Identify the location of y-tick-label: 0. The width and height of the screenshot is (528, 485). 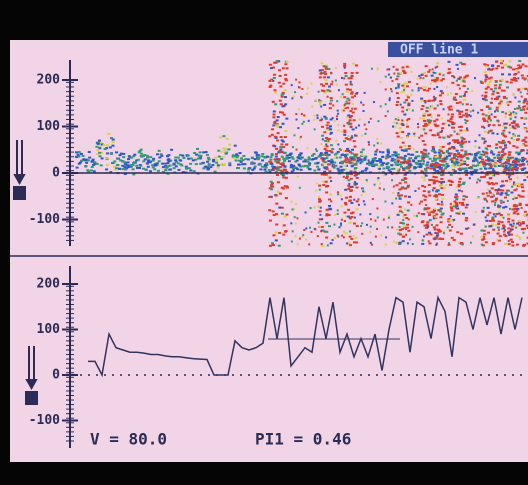
(56, 173).